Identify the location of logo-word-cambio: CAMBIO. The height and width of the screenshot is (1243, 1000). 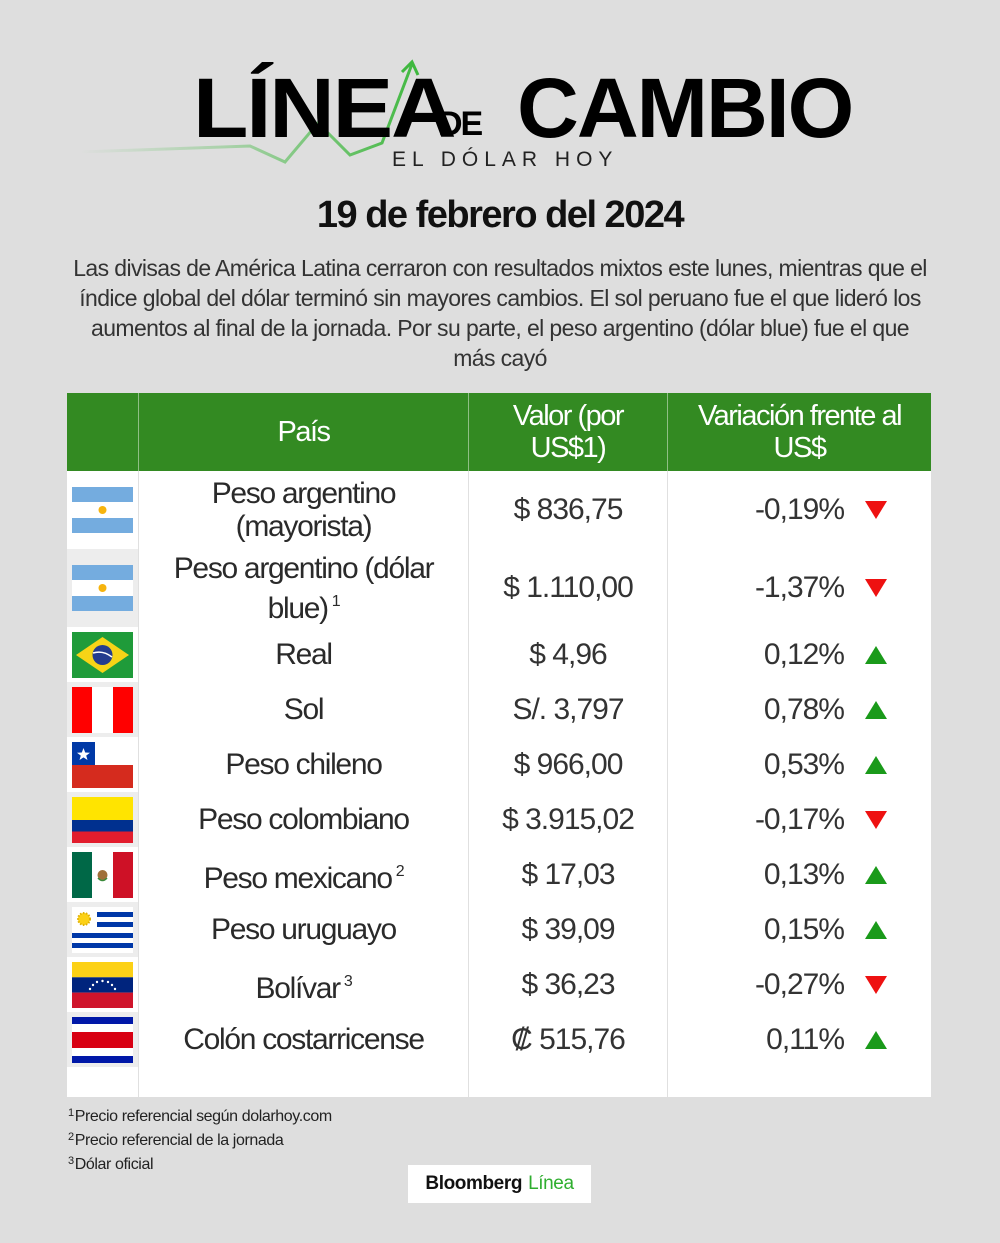
(685, 108).